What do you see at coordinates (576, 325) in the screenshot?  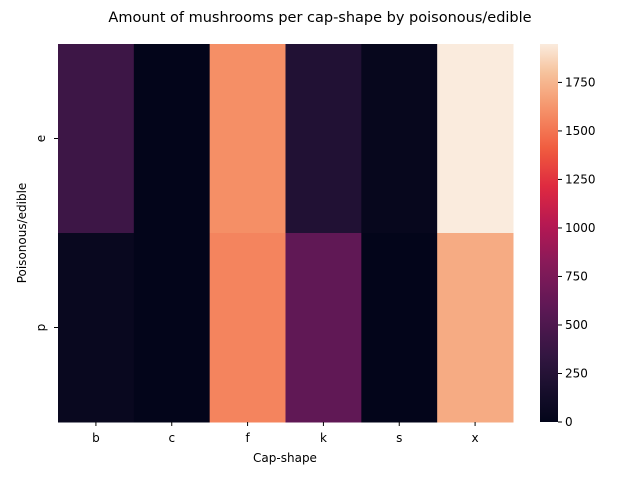 I see `colorbar-tick-label: 500` at bounding box center [576, 325].